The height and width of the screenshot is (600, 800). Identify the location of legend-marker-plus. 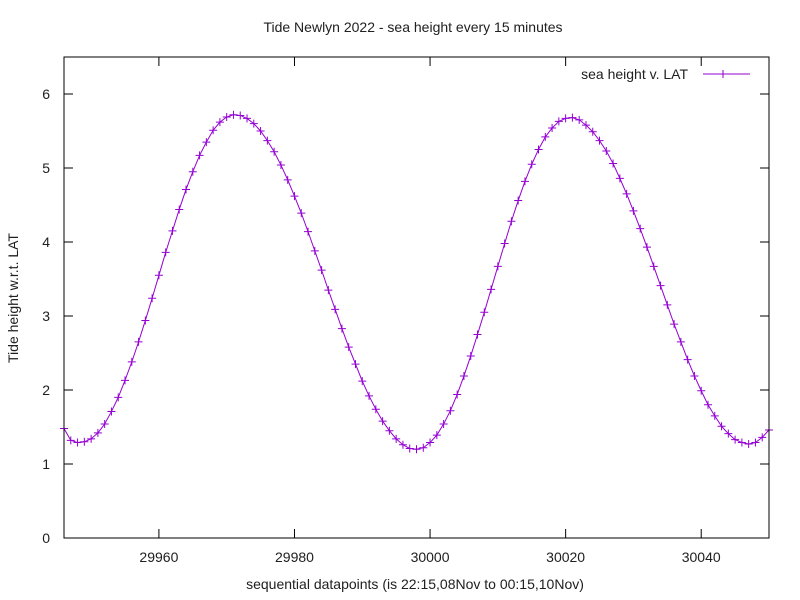
(723, 74).